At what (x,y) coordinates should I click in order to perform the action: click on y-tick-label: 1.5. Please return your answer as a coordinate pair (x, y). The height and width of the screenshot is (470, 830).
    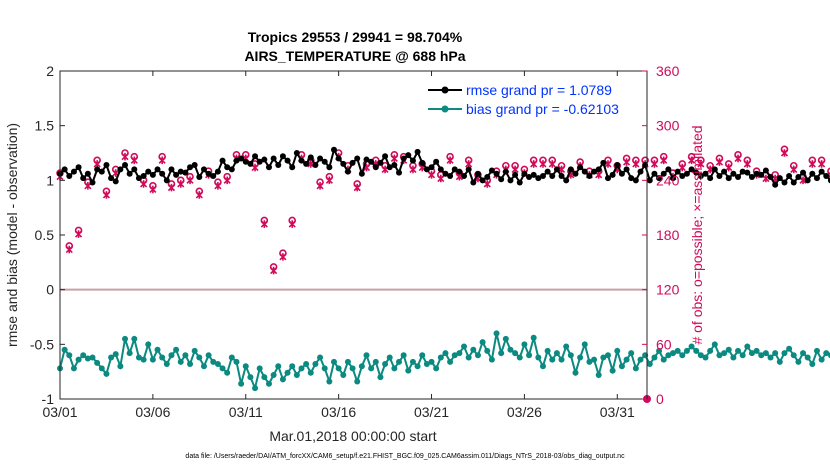
    Looking at the image, I should click on (45, 126).